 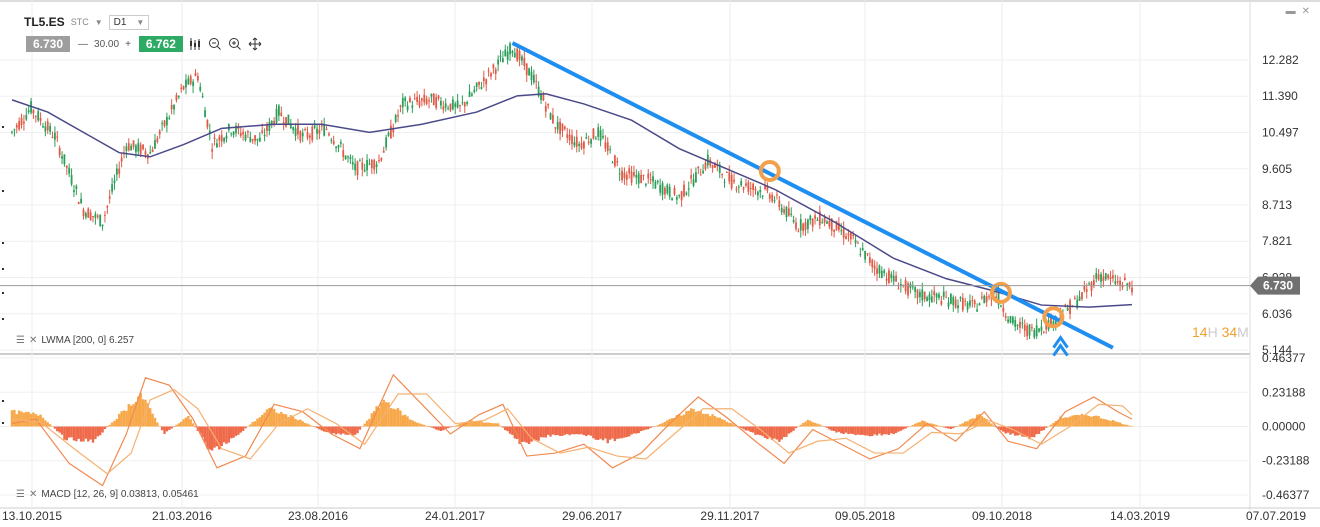 I want to click on timeframe-select: D1 ▼, so click(x=129, y=22).